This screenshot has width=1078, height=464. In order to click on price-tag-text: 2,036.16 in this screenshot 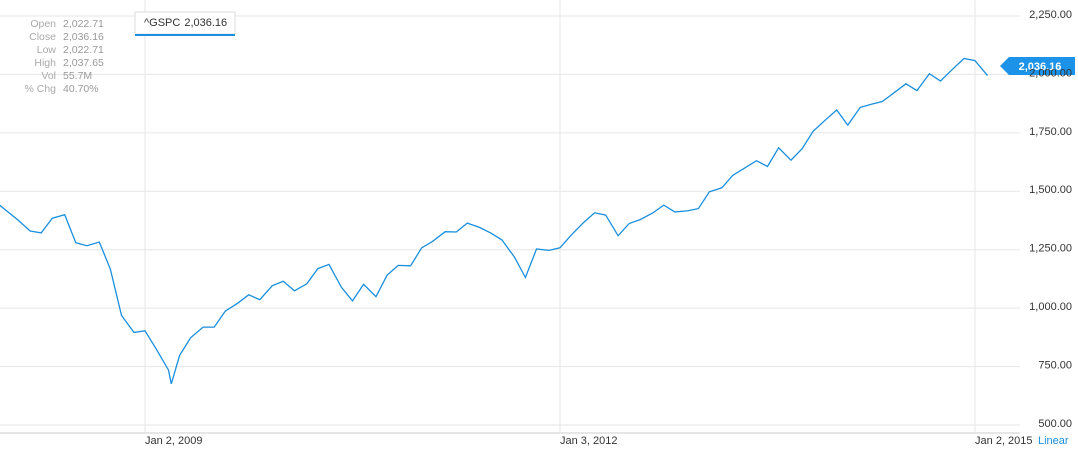, I will do `click(1040, 67)`.